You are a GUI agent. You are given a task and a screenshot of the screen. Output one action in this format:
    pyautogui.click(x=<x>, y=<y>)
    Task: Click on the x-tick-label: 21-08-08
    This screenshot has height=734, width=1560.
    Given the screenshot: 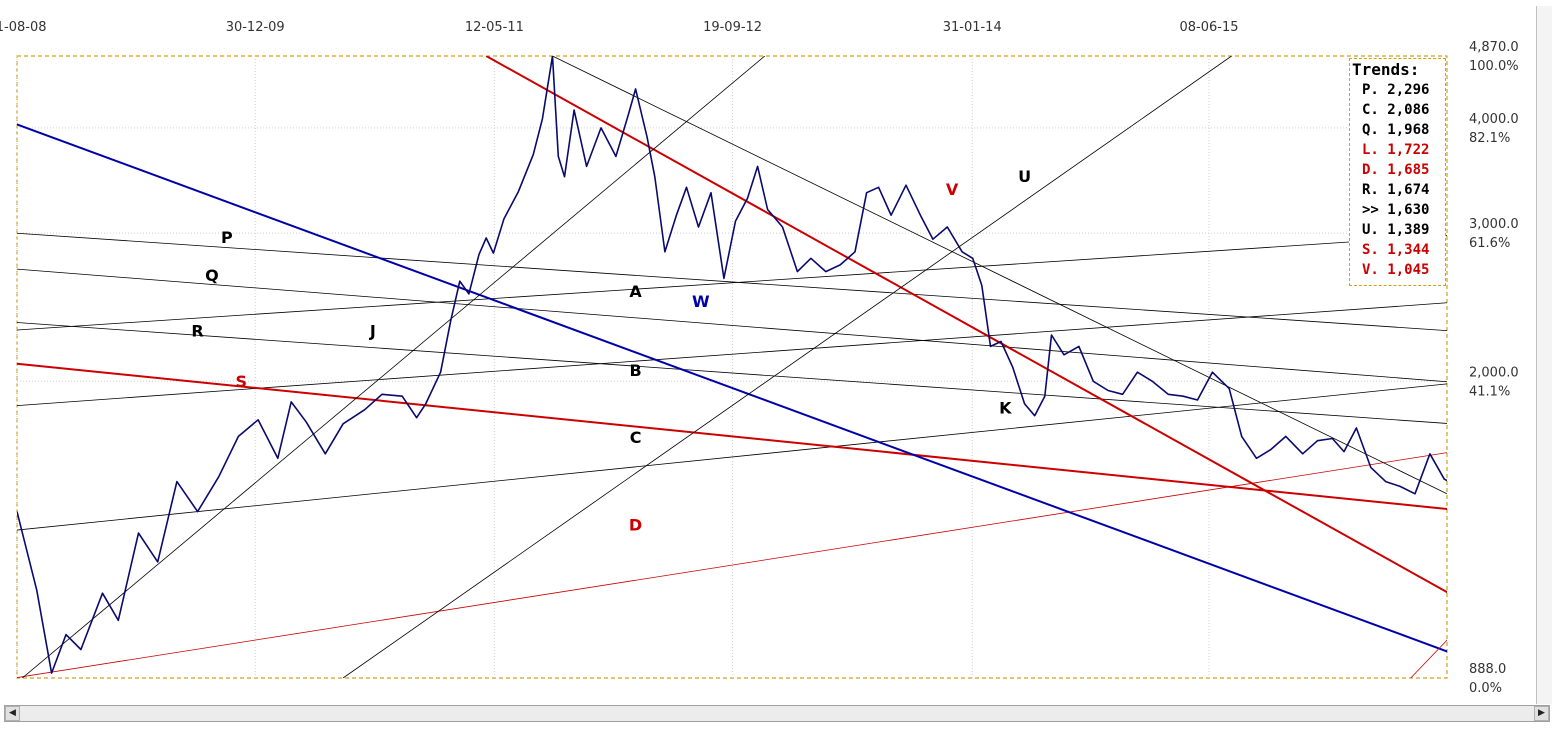 What is the action you would take?
    pyautogui.click(x=23, y=27)
    